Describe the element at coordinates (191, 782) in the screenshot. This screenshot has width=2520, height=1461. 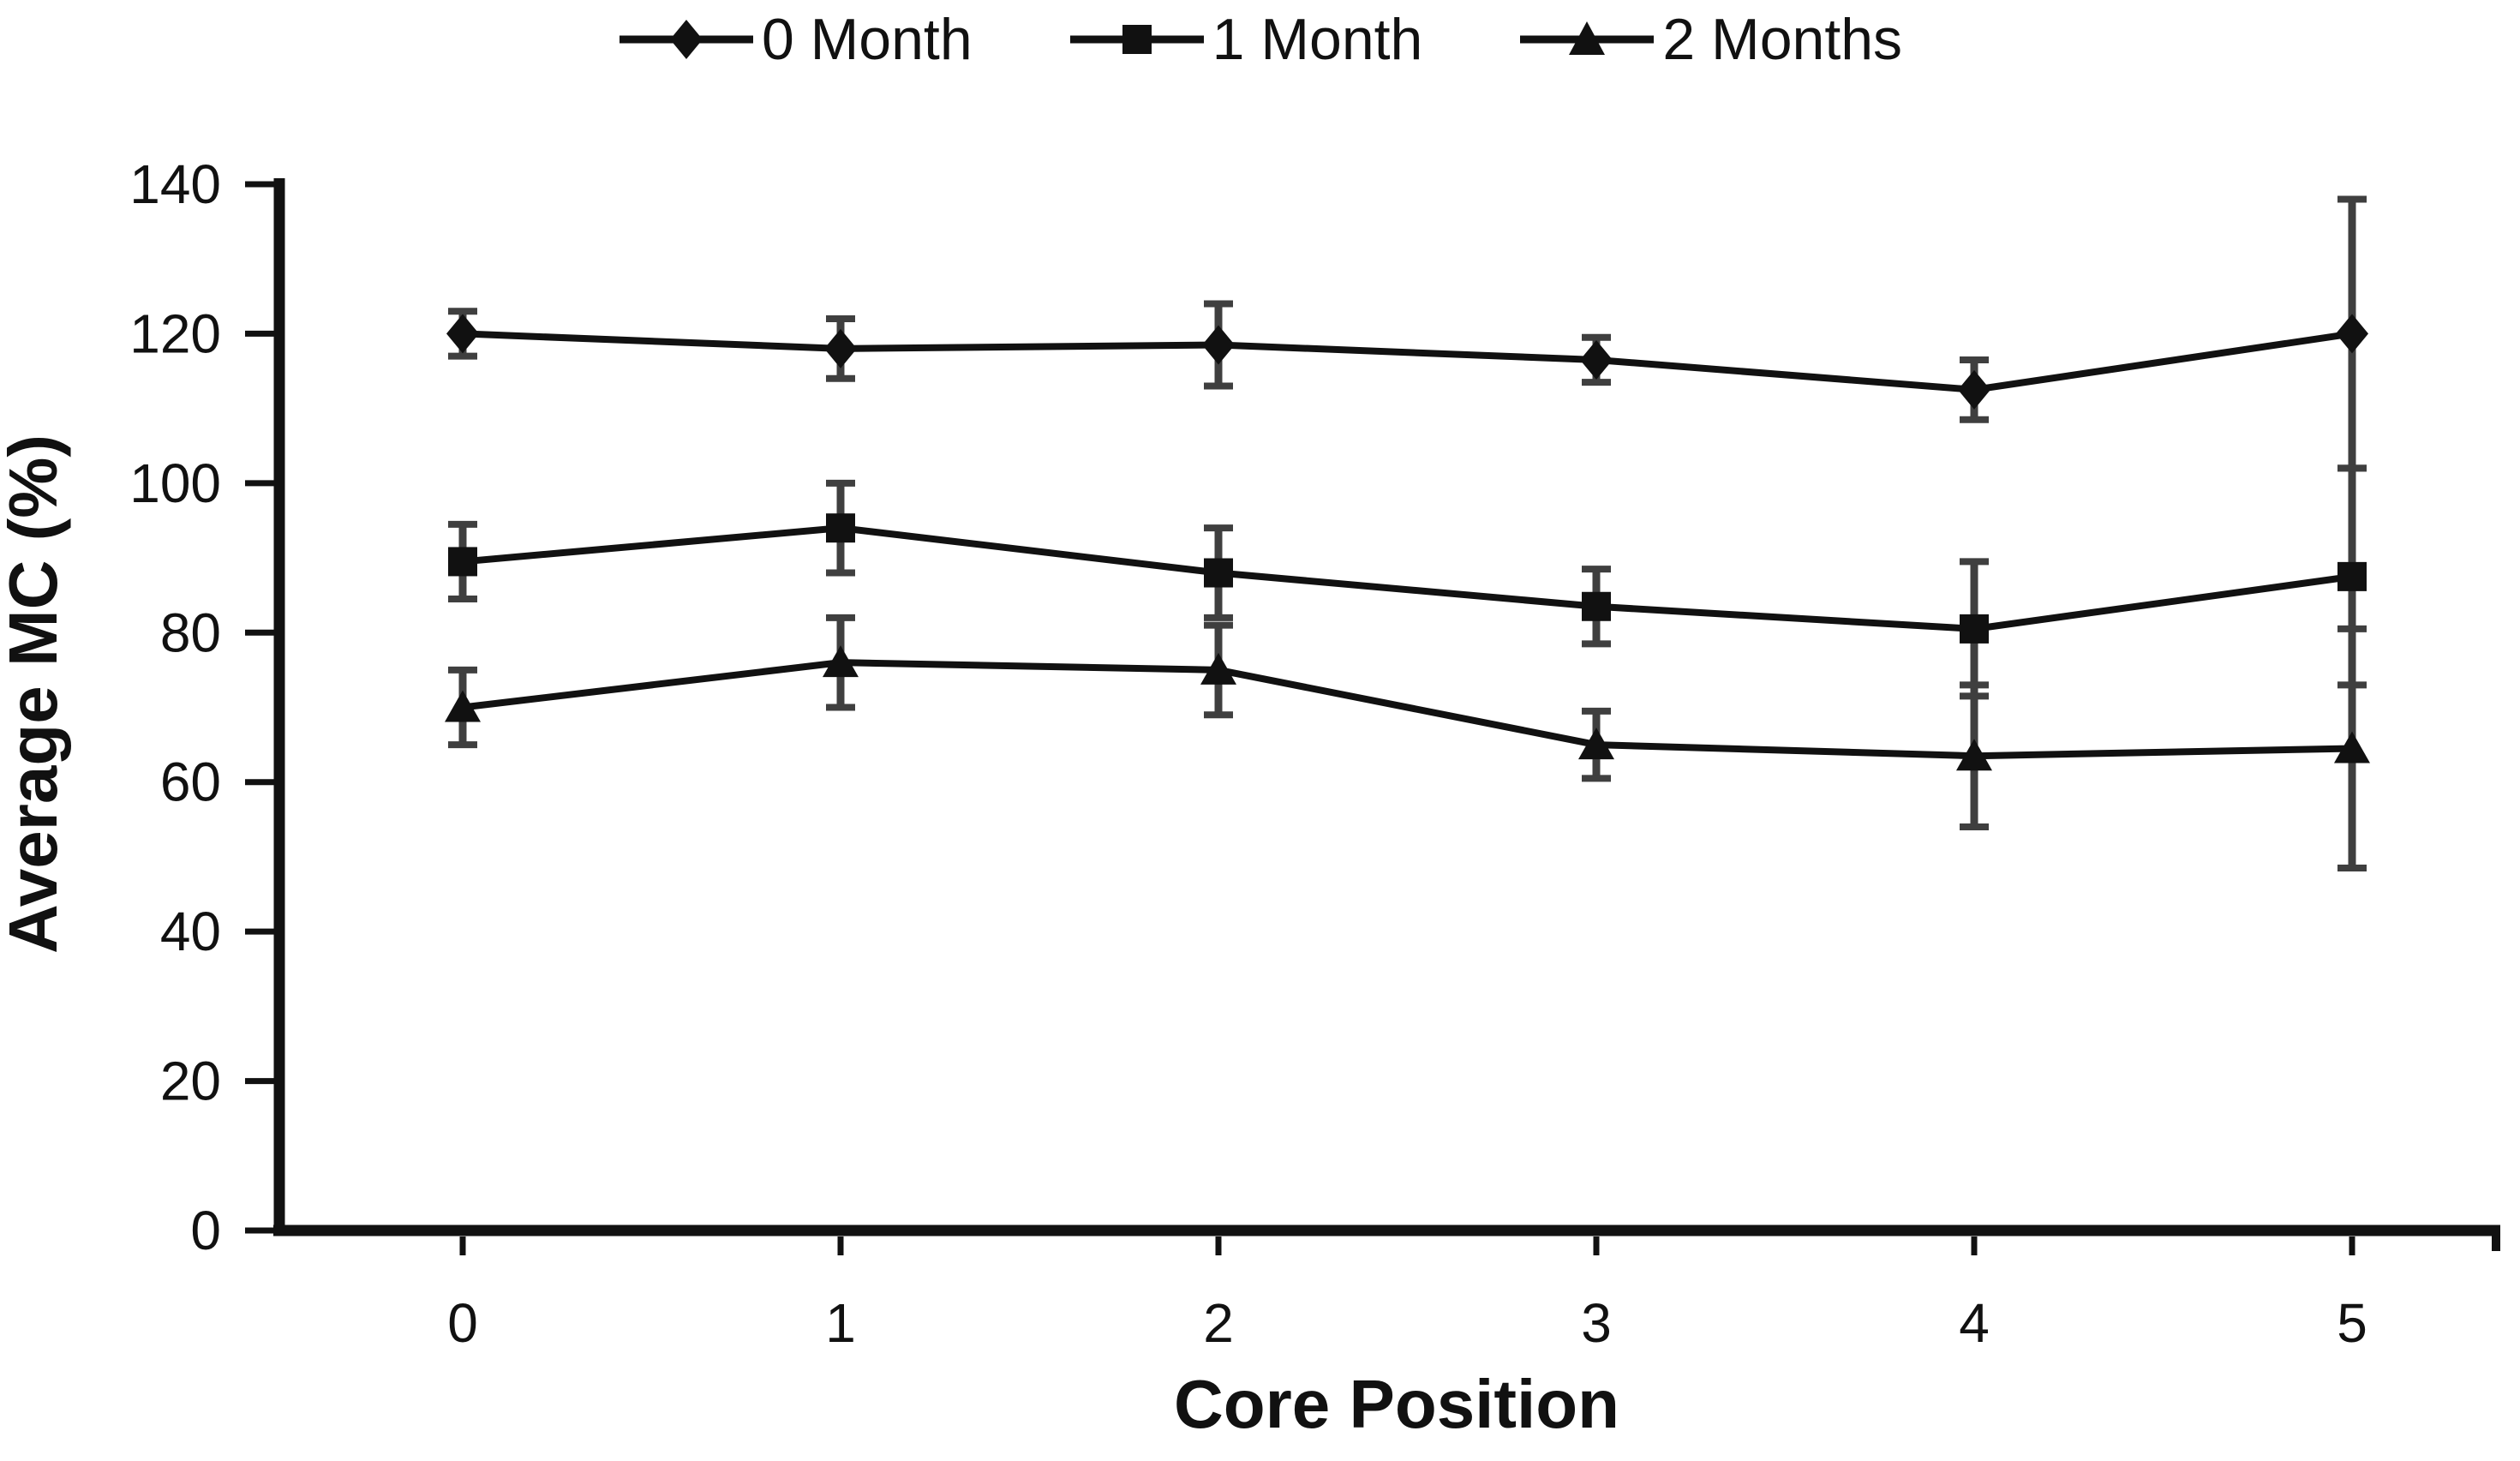
I see `svg-text: 60` at that location.